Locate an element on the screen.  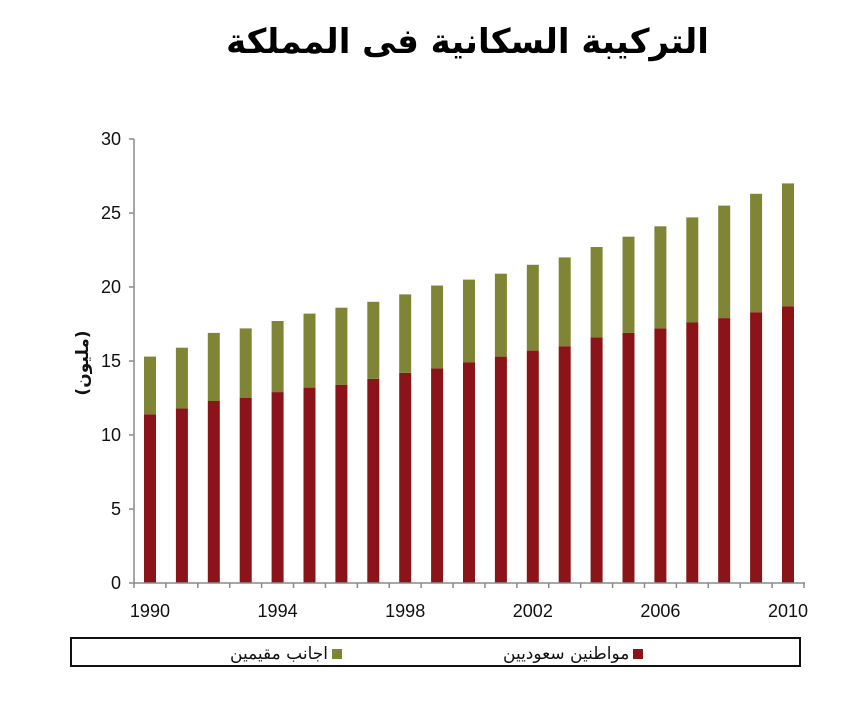
bar-segment-2000-citizens is located at coordinates (469, 472).